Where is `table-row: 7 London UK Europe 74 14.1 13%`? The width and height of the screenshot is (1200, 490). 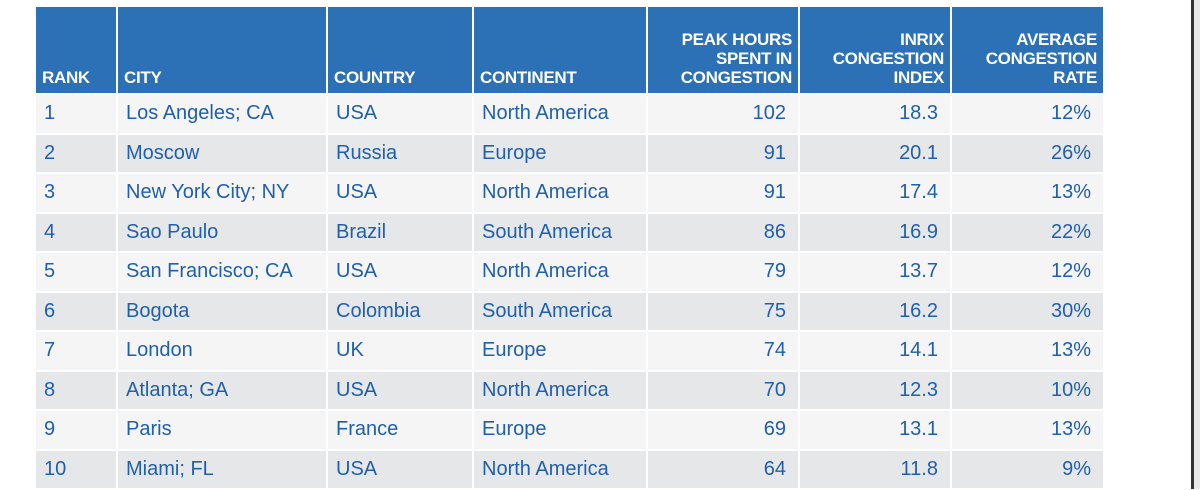
table-row: 7 London UK Europe 74 14.1 13% is located at coordinates (569, 351).